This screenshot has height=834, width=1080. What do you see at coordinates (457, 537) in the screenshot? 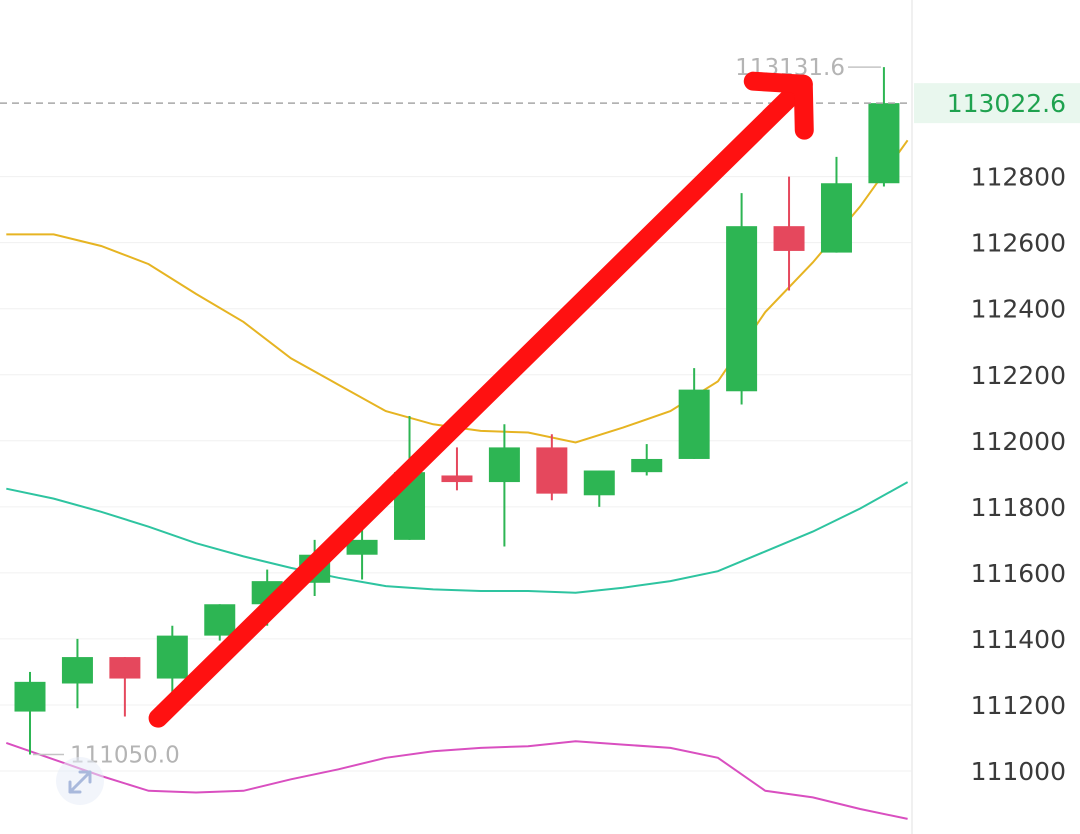
I see `band-line-middle` at bounding box center [457, 537].